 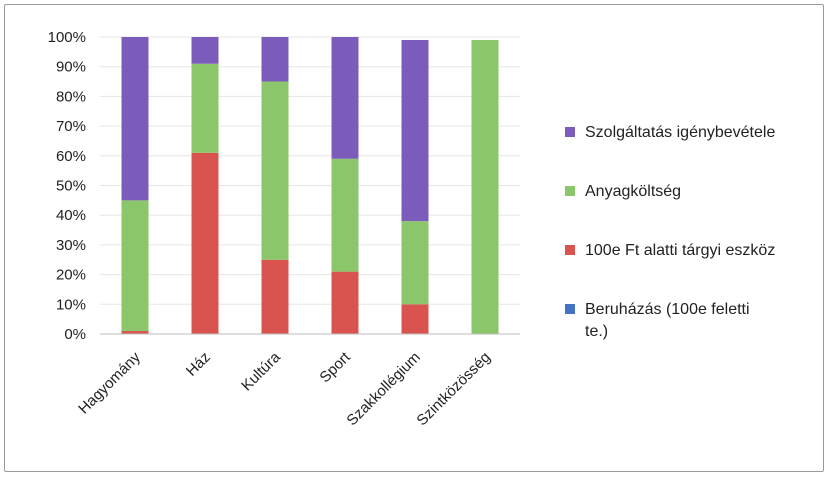 What do you see at coordinates (67, 37) in the screenshot?
I see `y-tick-label: 100%` at bounding box center [67, 37].